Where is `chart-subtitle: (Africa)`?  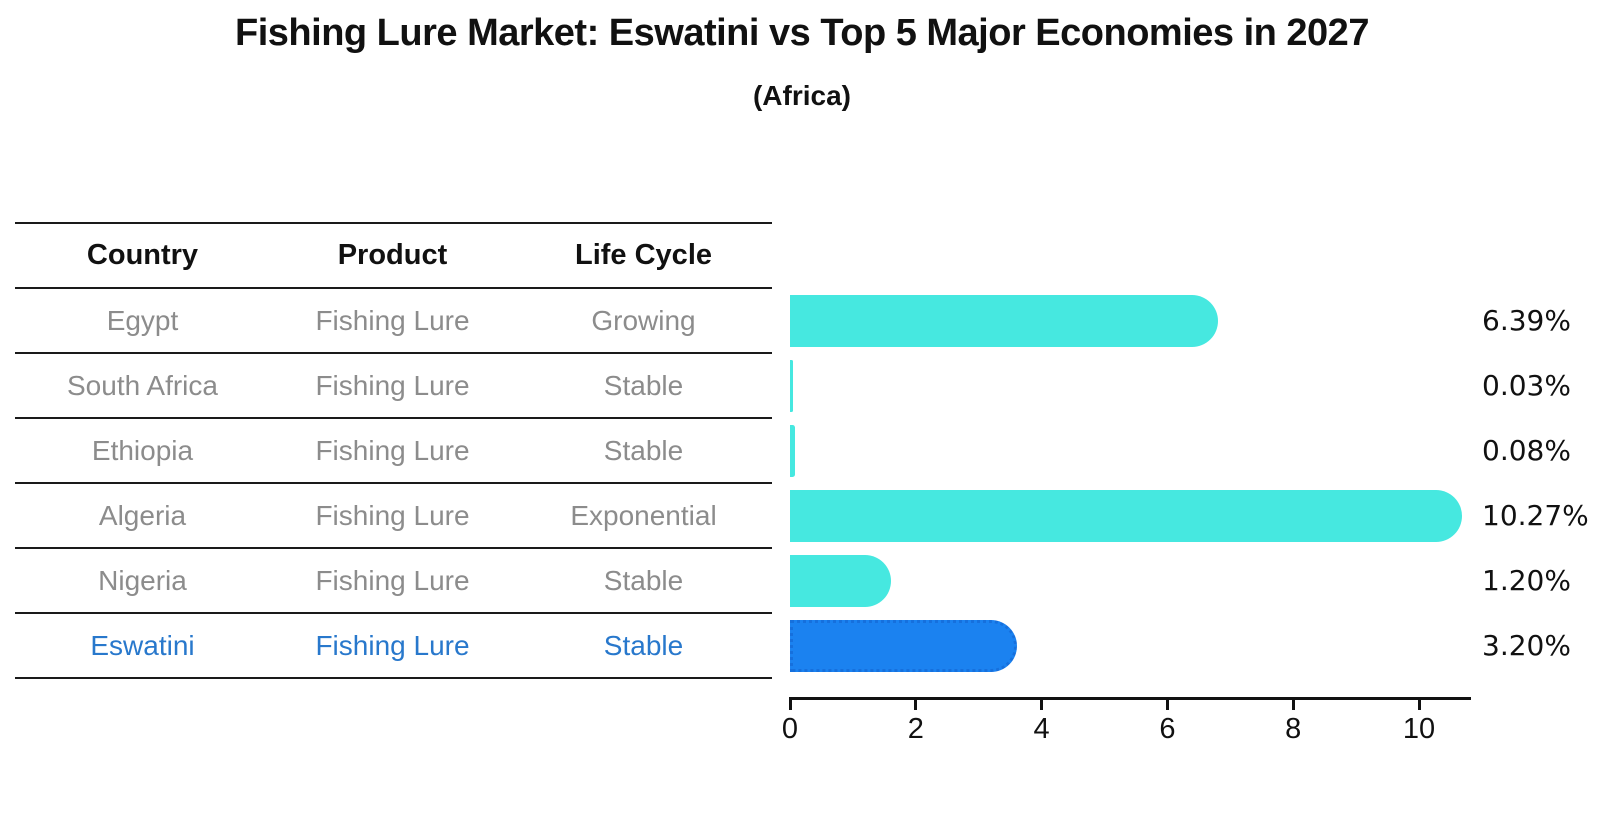
chart-subtitle: (Africa) is located at coordinates (801, 95).